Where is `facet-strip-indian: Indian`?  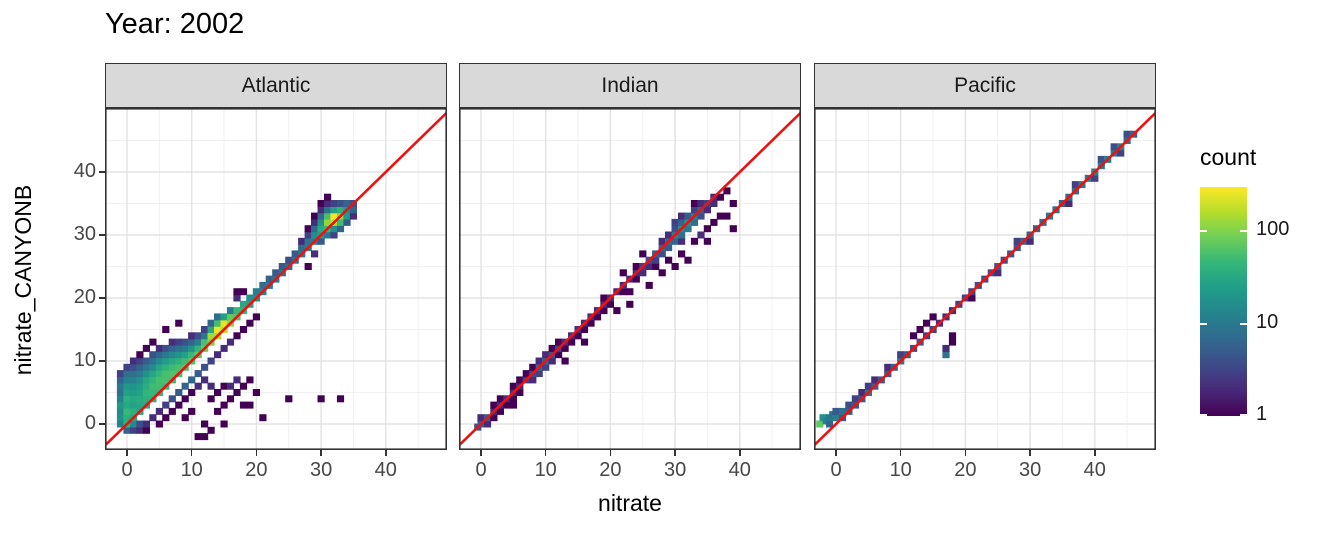 facet-strip-indian: Indian is located at coordinates (630, 85).